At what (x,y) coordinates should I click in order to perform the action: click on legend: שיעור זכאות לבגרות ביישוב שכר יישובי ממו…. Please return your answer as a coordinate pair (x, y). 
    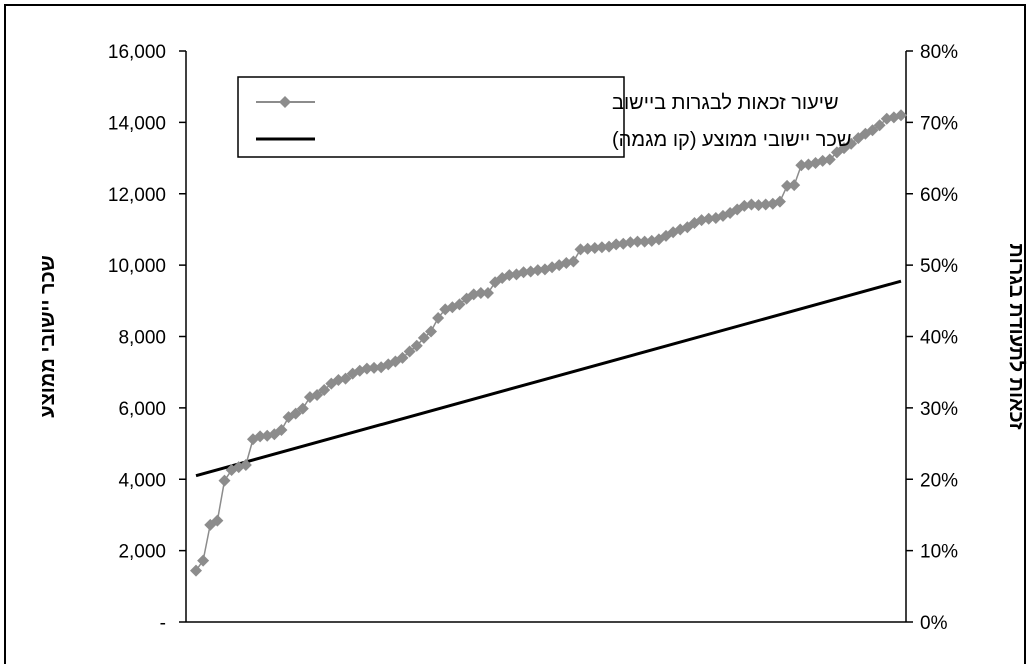
    Looking at the image, I should click on (544, 117).